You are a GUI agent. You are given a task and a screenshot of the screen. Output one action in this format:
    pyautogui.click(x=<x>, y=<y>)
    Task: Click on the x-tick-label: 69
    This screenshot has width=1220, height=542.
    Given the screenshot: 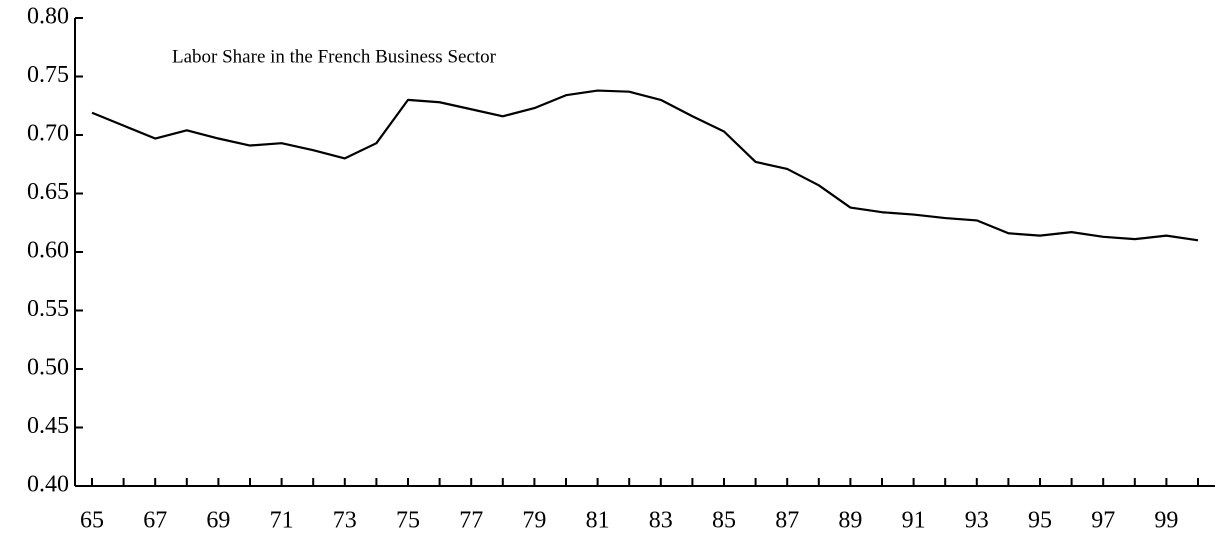 What is the action you would take?
    pyautogui.click(x=218, y=521)
    